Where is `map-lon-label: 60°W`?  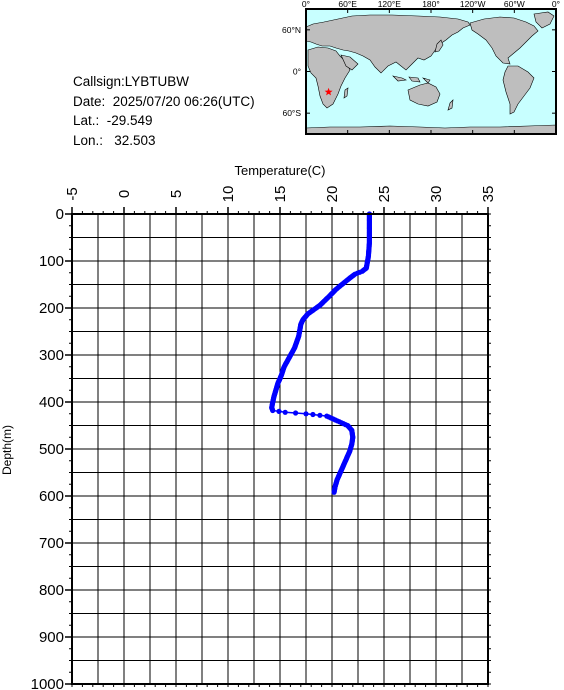
map-lon-label: 60°W is located at coordinates (514, 4).